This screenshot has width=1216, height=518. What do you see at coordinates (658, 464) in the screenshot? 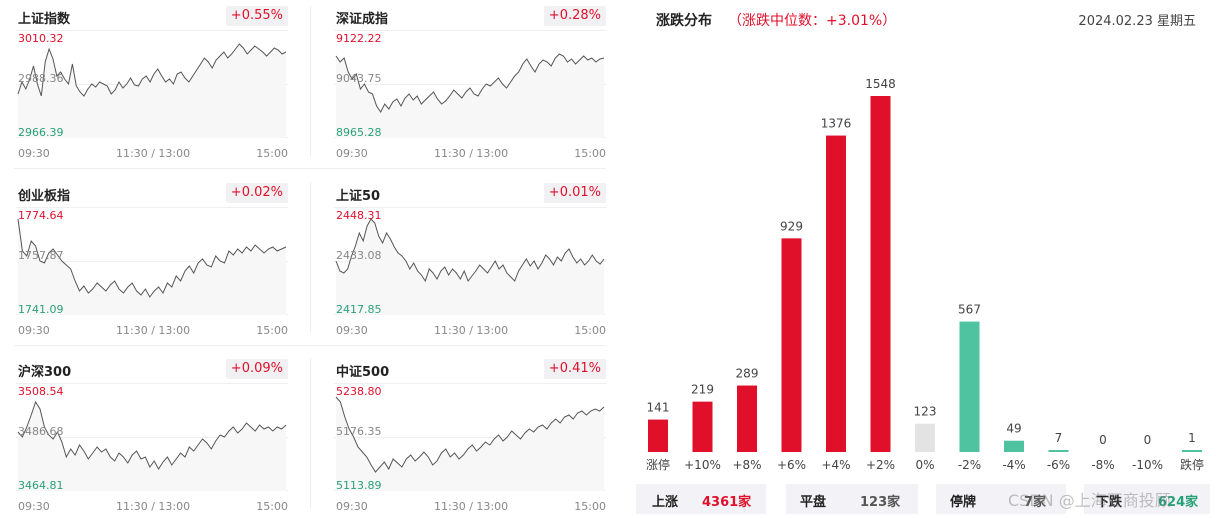
I see `bar-category-label: 涨停` at bounding box center [658, 464].